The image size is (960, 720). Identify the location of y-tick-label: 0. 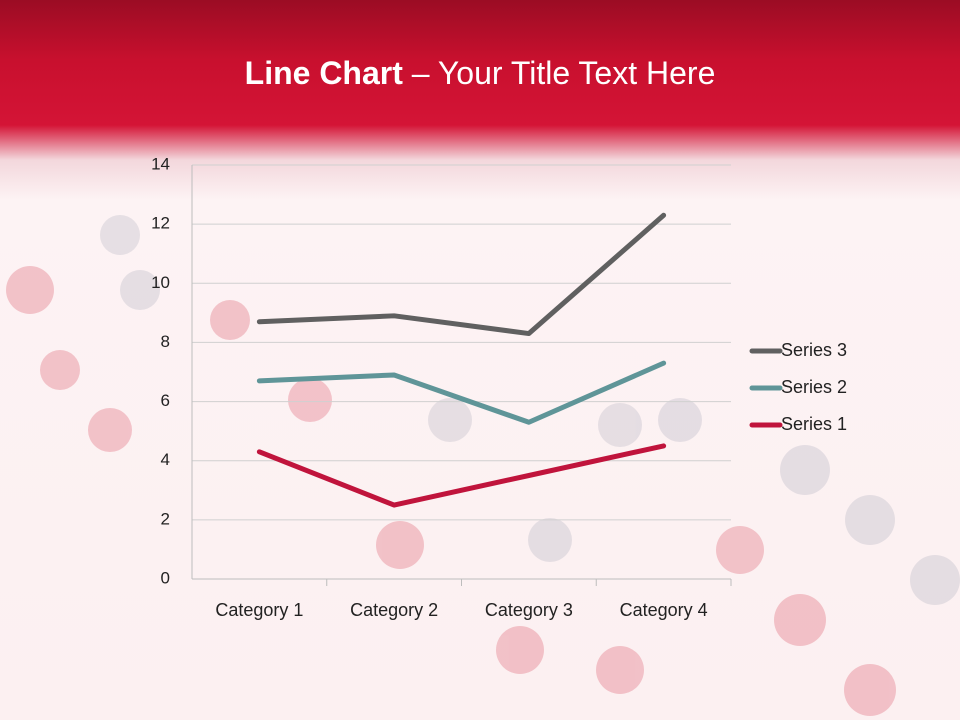
(165, 577).